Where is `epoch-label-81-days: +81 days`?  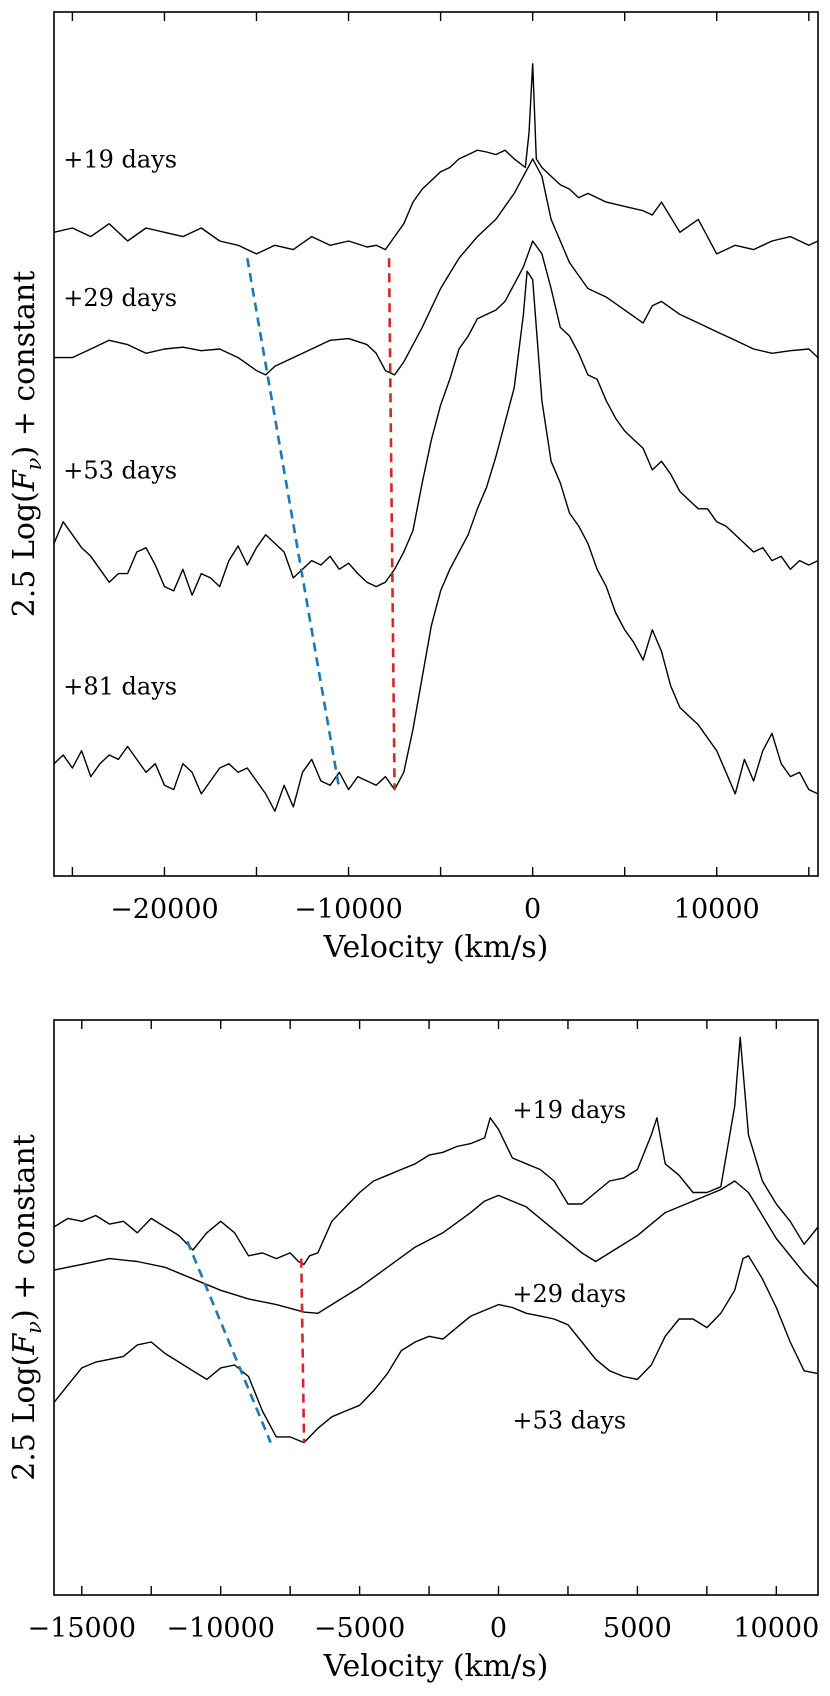 epoch-label-81-days: +81 days is located at coordinates (120, 687).